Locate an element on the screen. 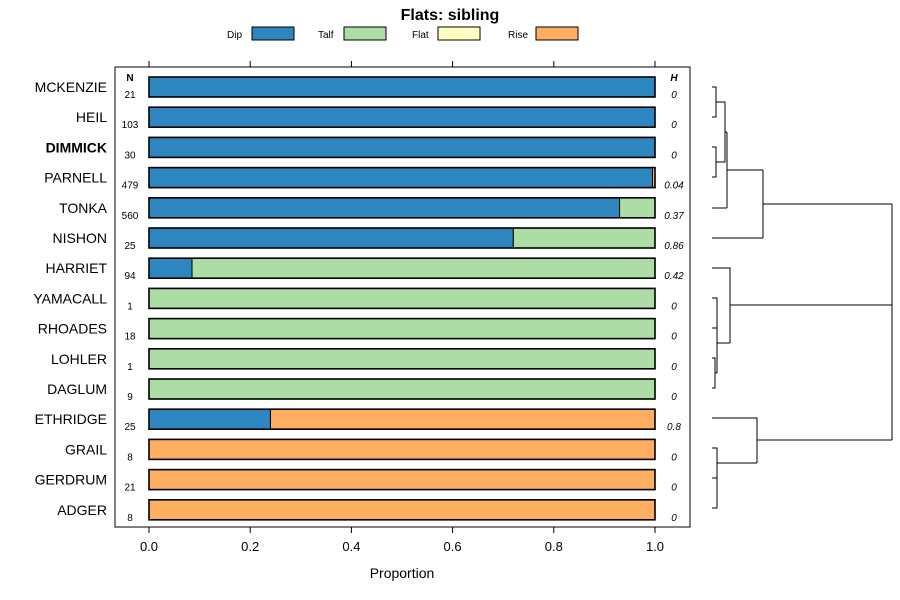 This screenshot has height=600, width=900. n-value: 30 is located at coordinates (130, 155).